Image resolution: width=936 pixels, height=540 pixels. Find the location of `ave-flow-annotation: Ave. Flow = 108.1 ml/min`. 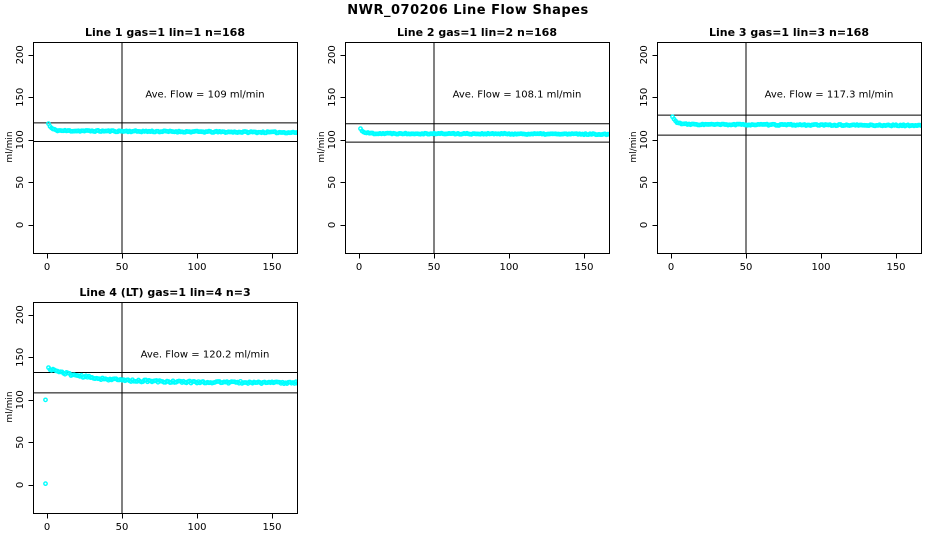

ave-flow-annotation: Ave. Flow = 108.1 ml/min is located at coordinates (517, 94).